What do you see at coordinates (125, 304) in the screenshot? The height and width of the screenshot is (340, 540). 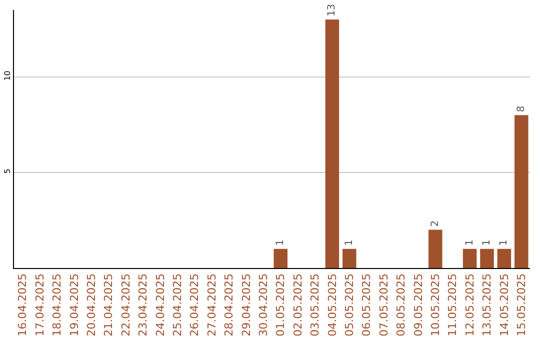 I see `x-tick-label: 22.04.2025` at bounding box center [125, 304].